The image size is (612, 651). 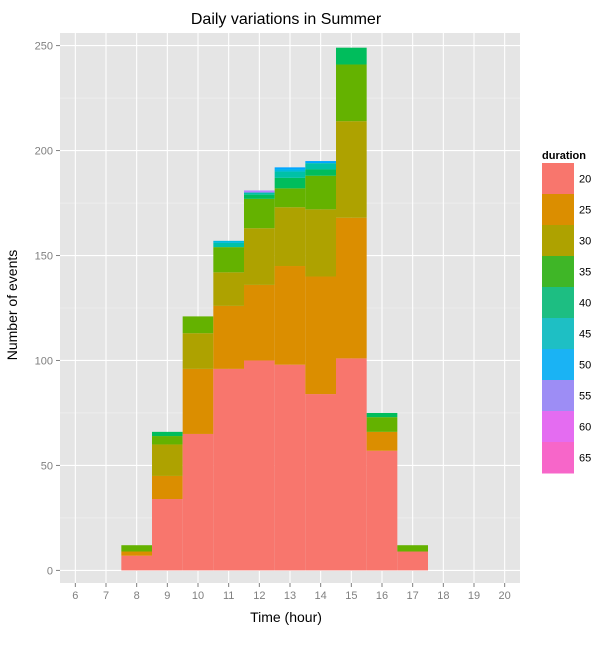 What do you see at coordinates (585, 397) in the screenshot?
I see `legend-label-55: 55` at bounding box center [585, 397].